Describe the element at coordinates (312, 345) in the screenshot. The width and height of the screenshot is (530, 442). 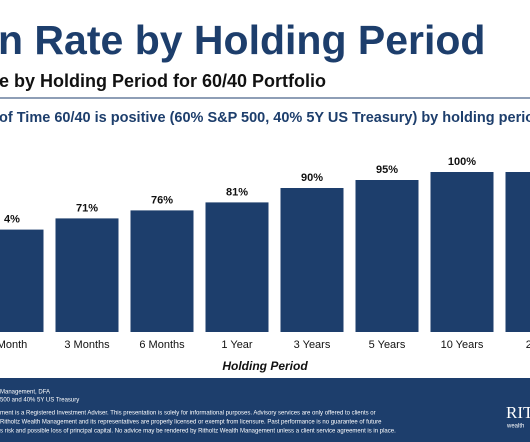
I see `x-tick-label: 3 Years` at that location.